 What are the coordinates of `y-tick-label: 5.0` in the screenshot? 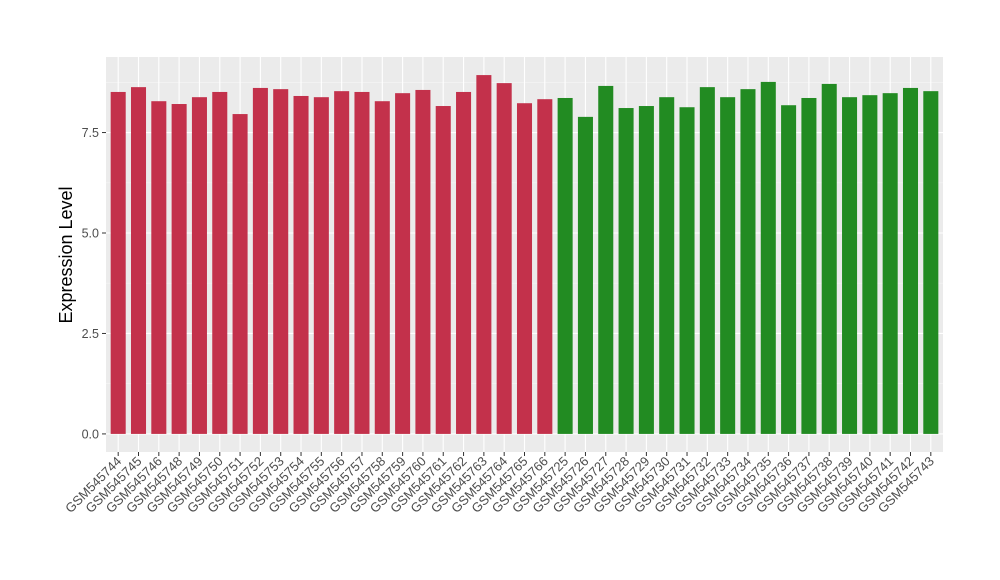 It's located at (90, 234).